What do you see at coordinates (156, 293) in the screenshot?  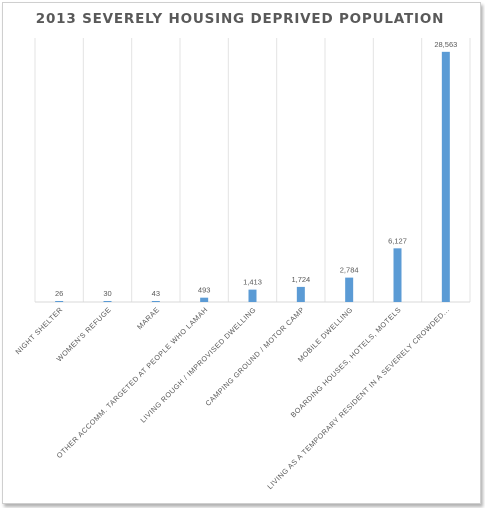 I see `data-label: 43` at bounding box center [156, 293].